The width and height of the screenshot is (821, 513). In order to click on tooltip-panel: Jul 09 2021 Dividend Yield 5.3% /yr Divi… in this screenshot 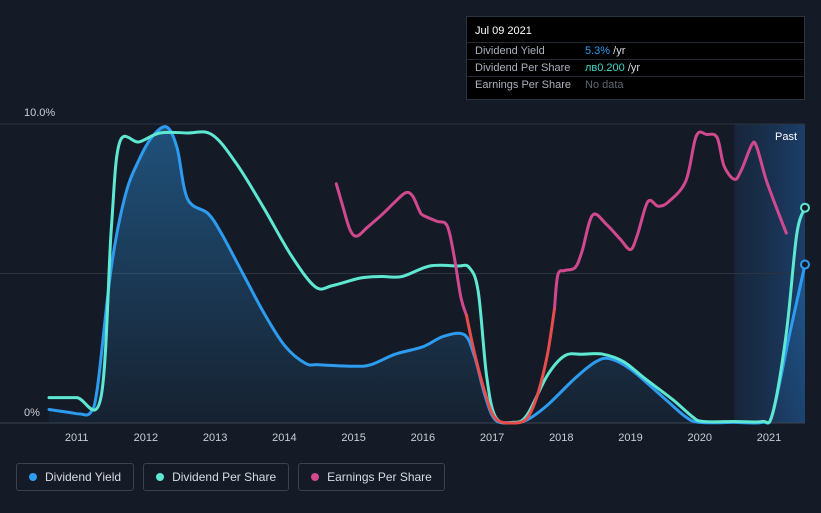, I will do `click(635, 58)`.